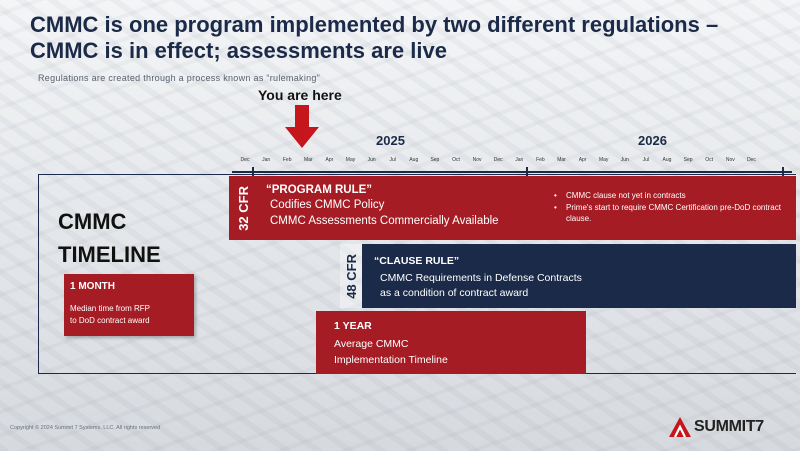 The width and height of the screenshot is (800, 451). Describe the element at coordinates (92, 286) in the screenshot. I see `one-month-heading: 1 MONTH` at that location.